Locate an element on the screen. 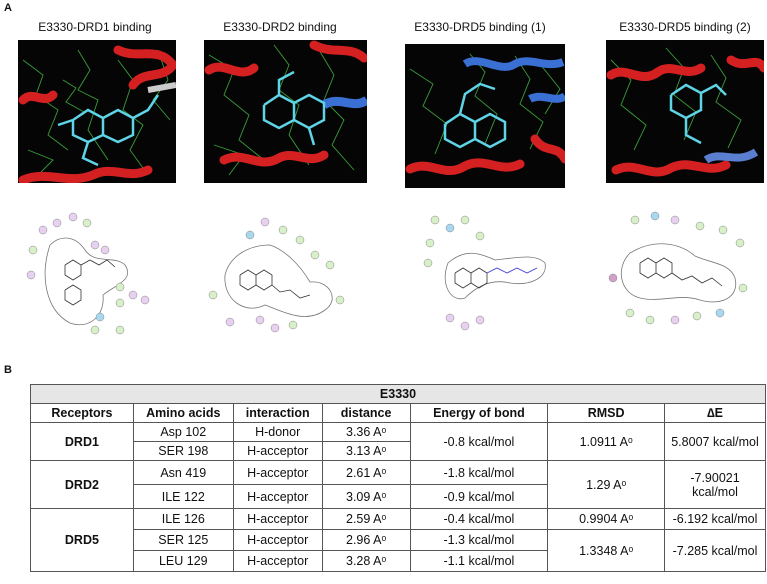 The width and height of the screenshot is (767, 584). panel-title-drd2: E3330-DRD2 binding is located at coordinates (280, 27).